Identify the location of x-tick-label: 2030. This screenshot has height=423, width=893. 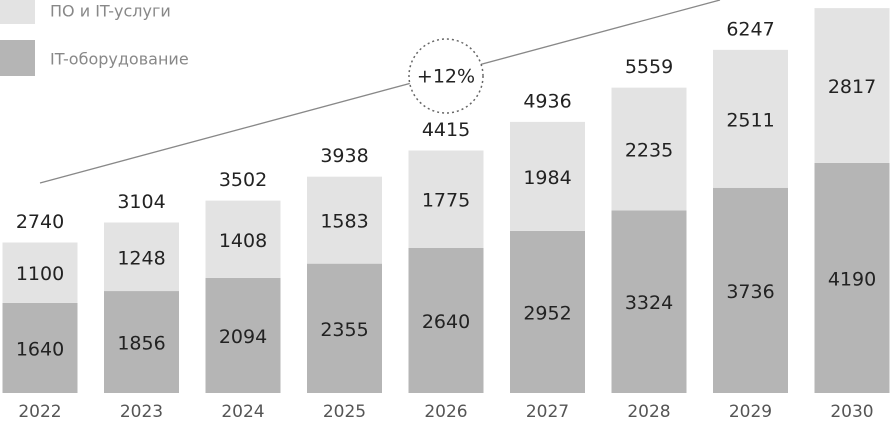
(851, 412).